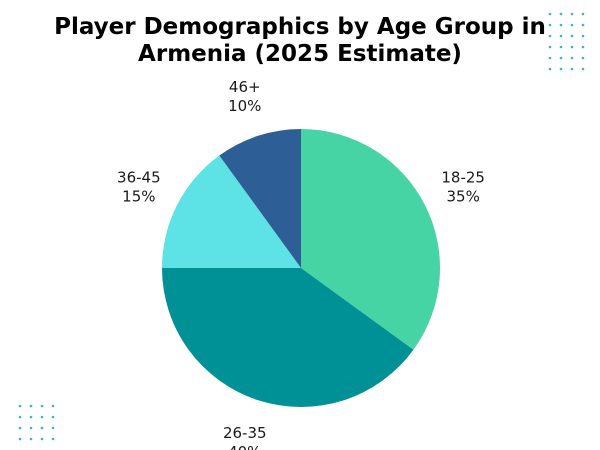 This screenshot has width=600, height=450. Describe the element at coordinates (139, 177) in the screenshot. I see `slice-category-label: 36-45` at that location.